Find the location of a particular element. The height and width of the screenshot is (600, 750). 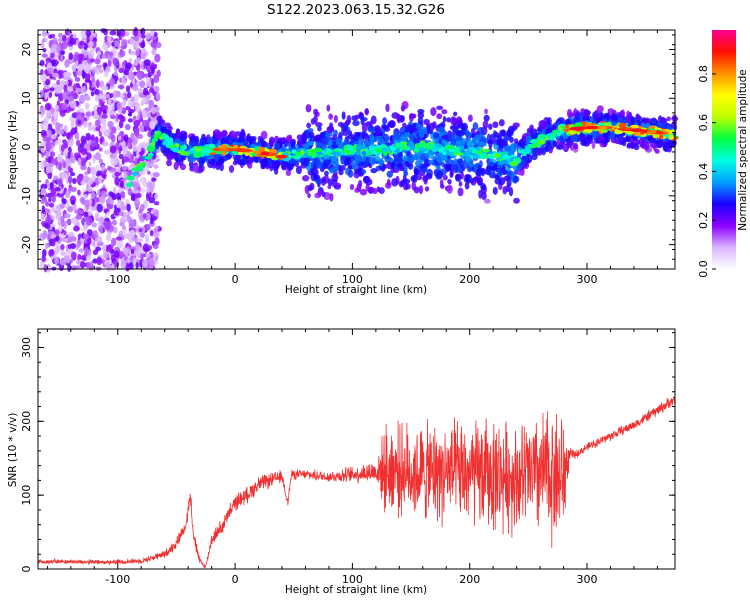

snr-x-tick-label: -100 is located at coordinates (117, 579).